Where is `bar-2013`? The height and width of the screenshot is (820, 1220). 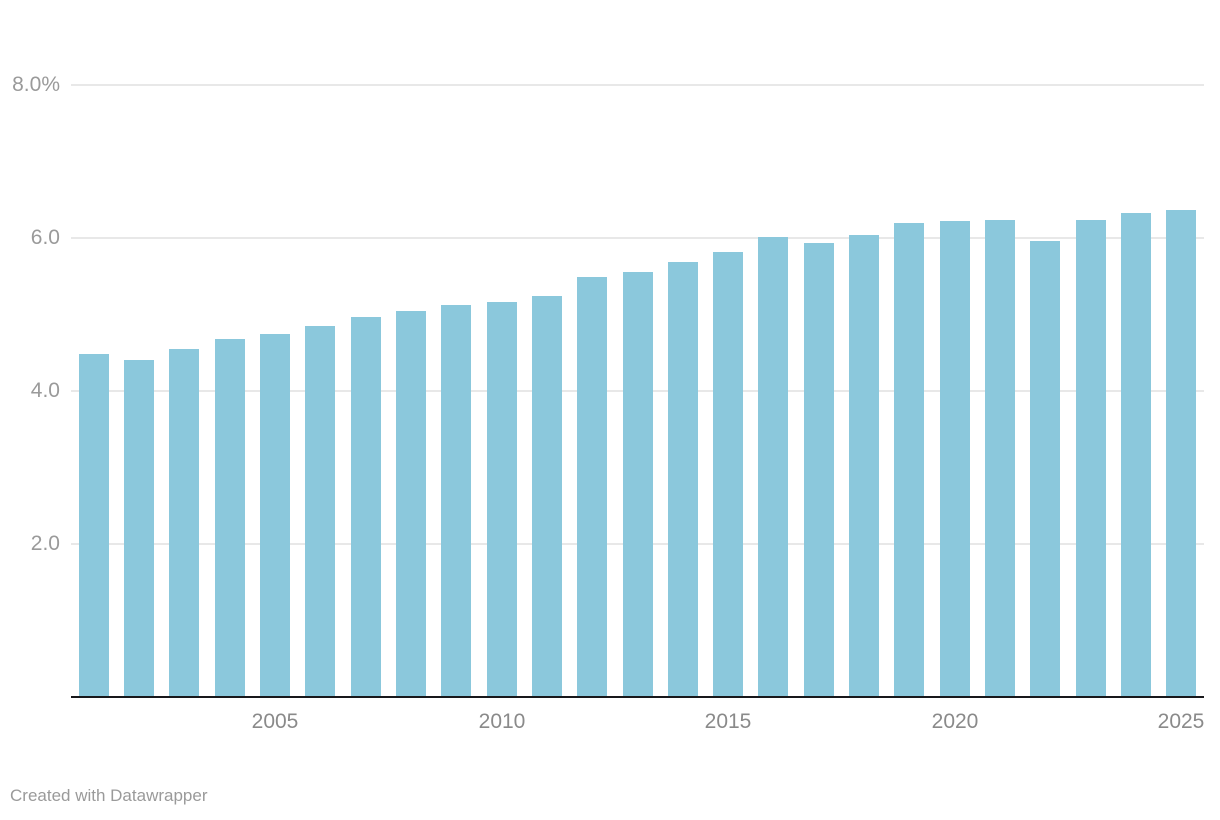
bar-2013 is located at coordinates (638, 484).